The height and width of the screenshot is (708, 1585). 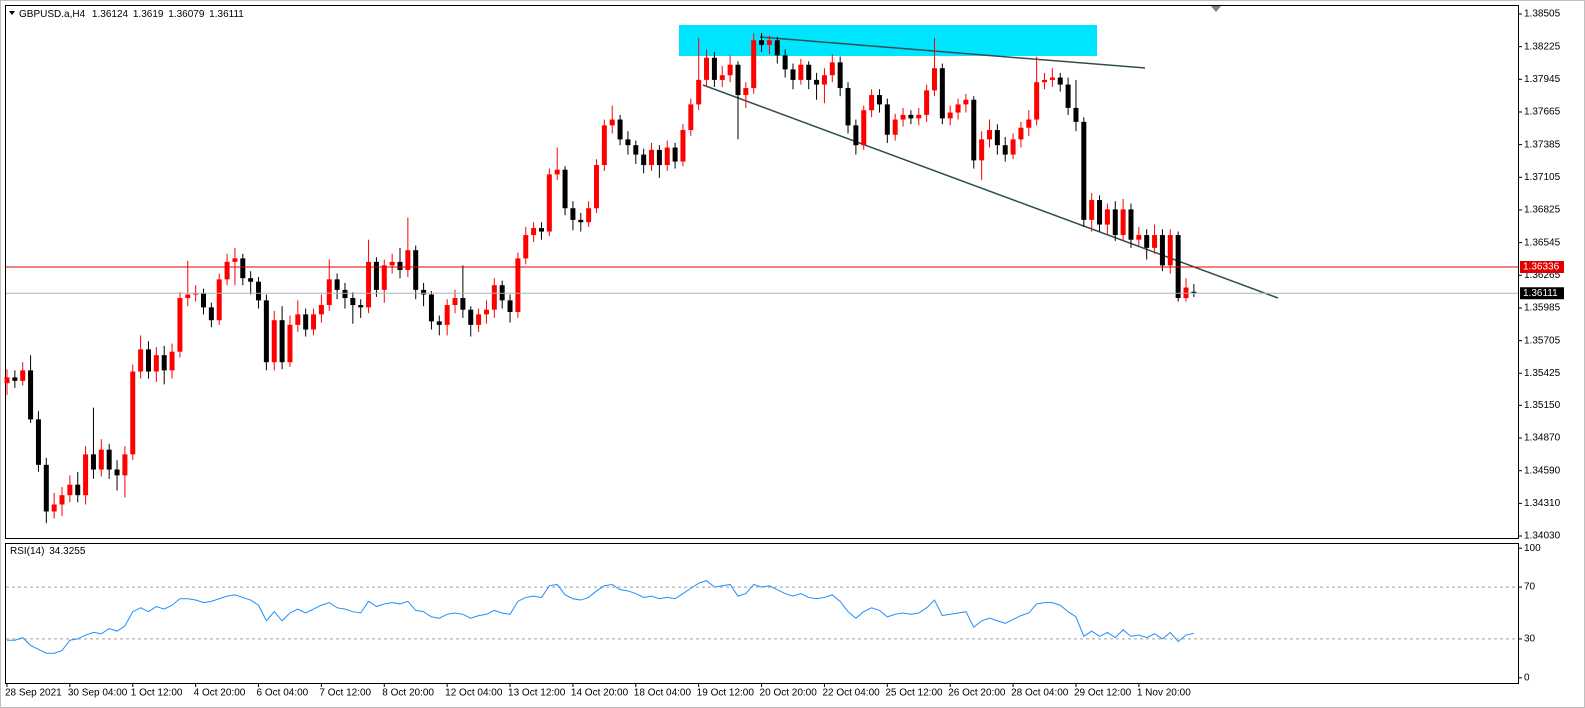 What do you see at coordinates (1542, 405) in the screenshot?
I see `y-tick-label: 1.35150` at bounding box center [1542, 405].